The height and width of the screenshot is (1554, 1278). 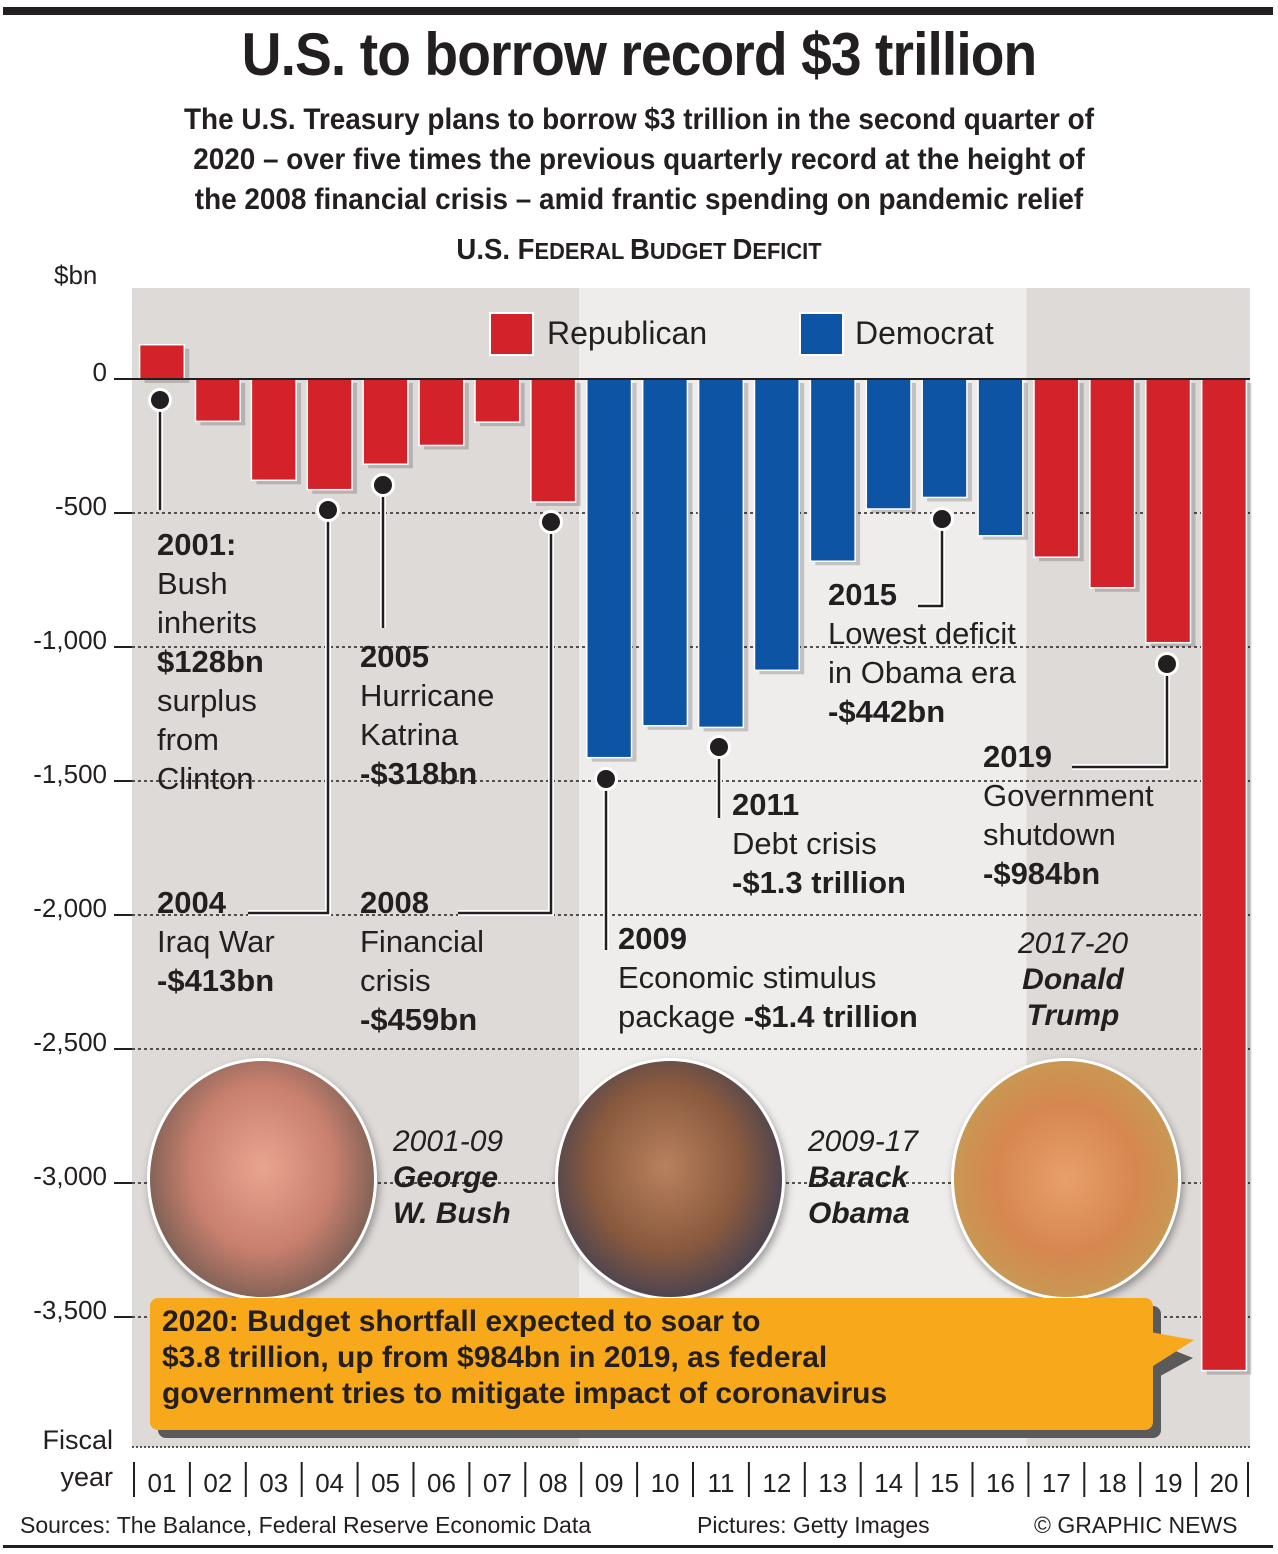 I want to click on legend-swatch-democrat, so click(x=821, y=334).